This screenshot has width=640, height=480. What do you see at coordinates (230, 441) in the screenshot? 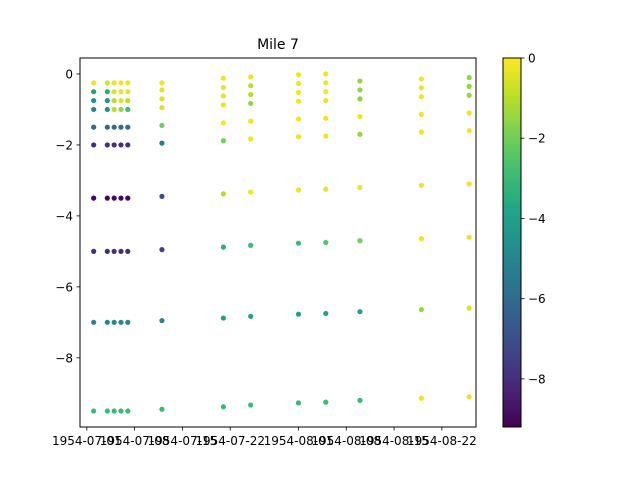
I see `x-tick-label: 1954-07-22` at bounding box center [230, 441].